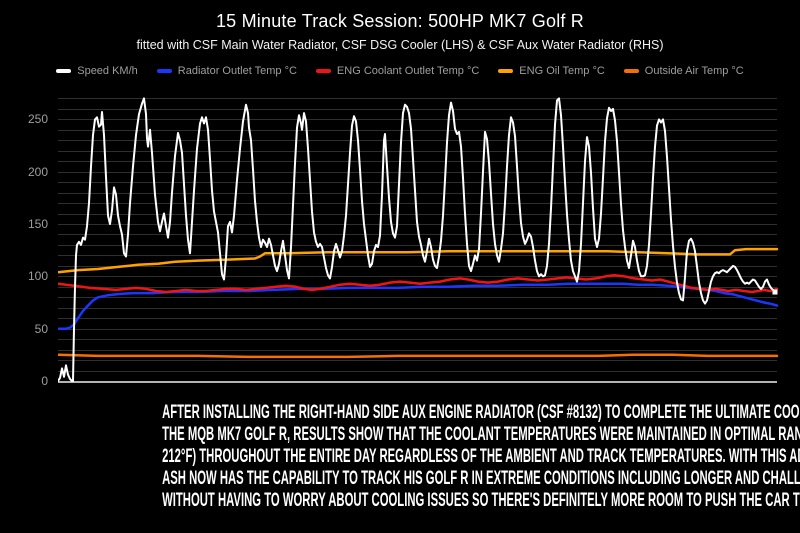  What do you see at coordinates (418, 356) in the screenshot?
I see `series-line-outside-air-temp-c` at bounding box center [418, 356].